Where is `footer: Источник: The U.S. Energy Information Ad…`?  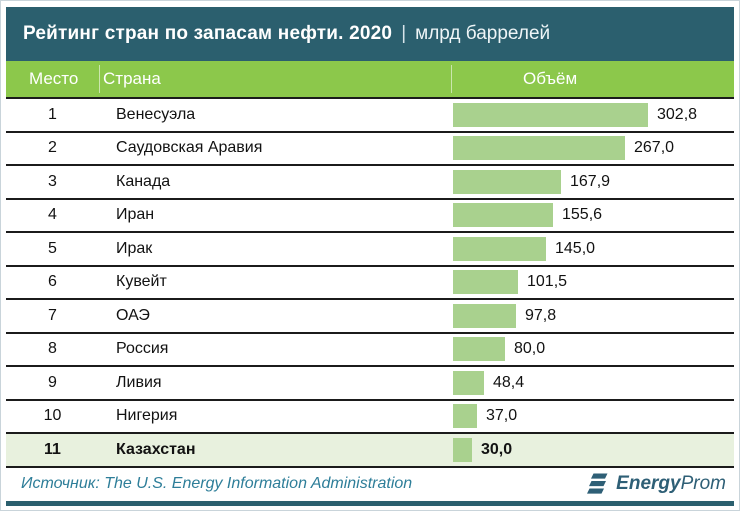 footer: Источник: The U.S. Energy Information Ad… is located at coordinates (370, 484).